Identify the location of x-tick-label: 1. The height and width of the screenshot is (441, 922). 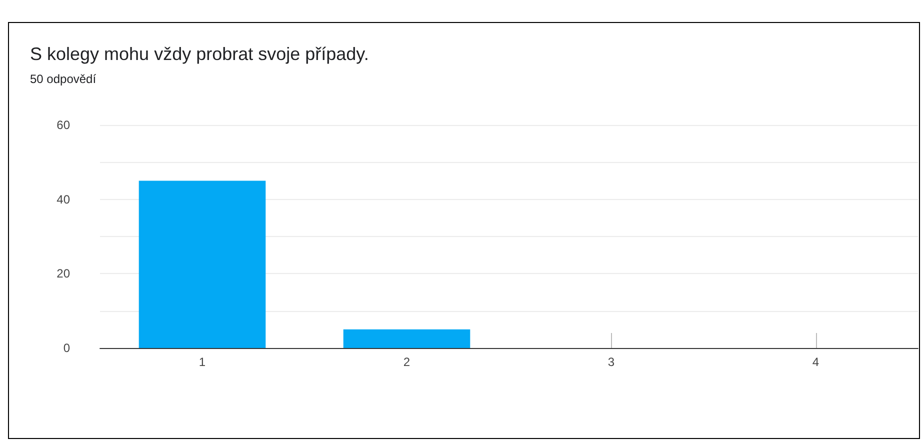
(202, 362).